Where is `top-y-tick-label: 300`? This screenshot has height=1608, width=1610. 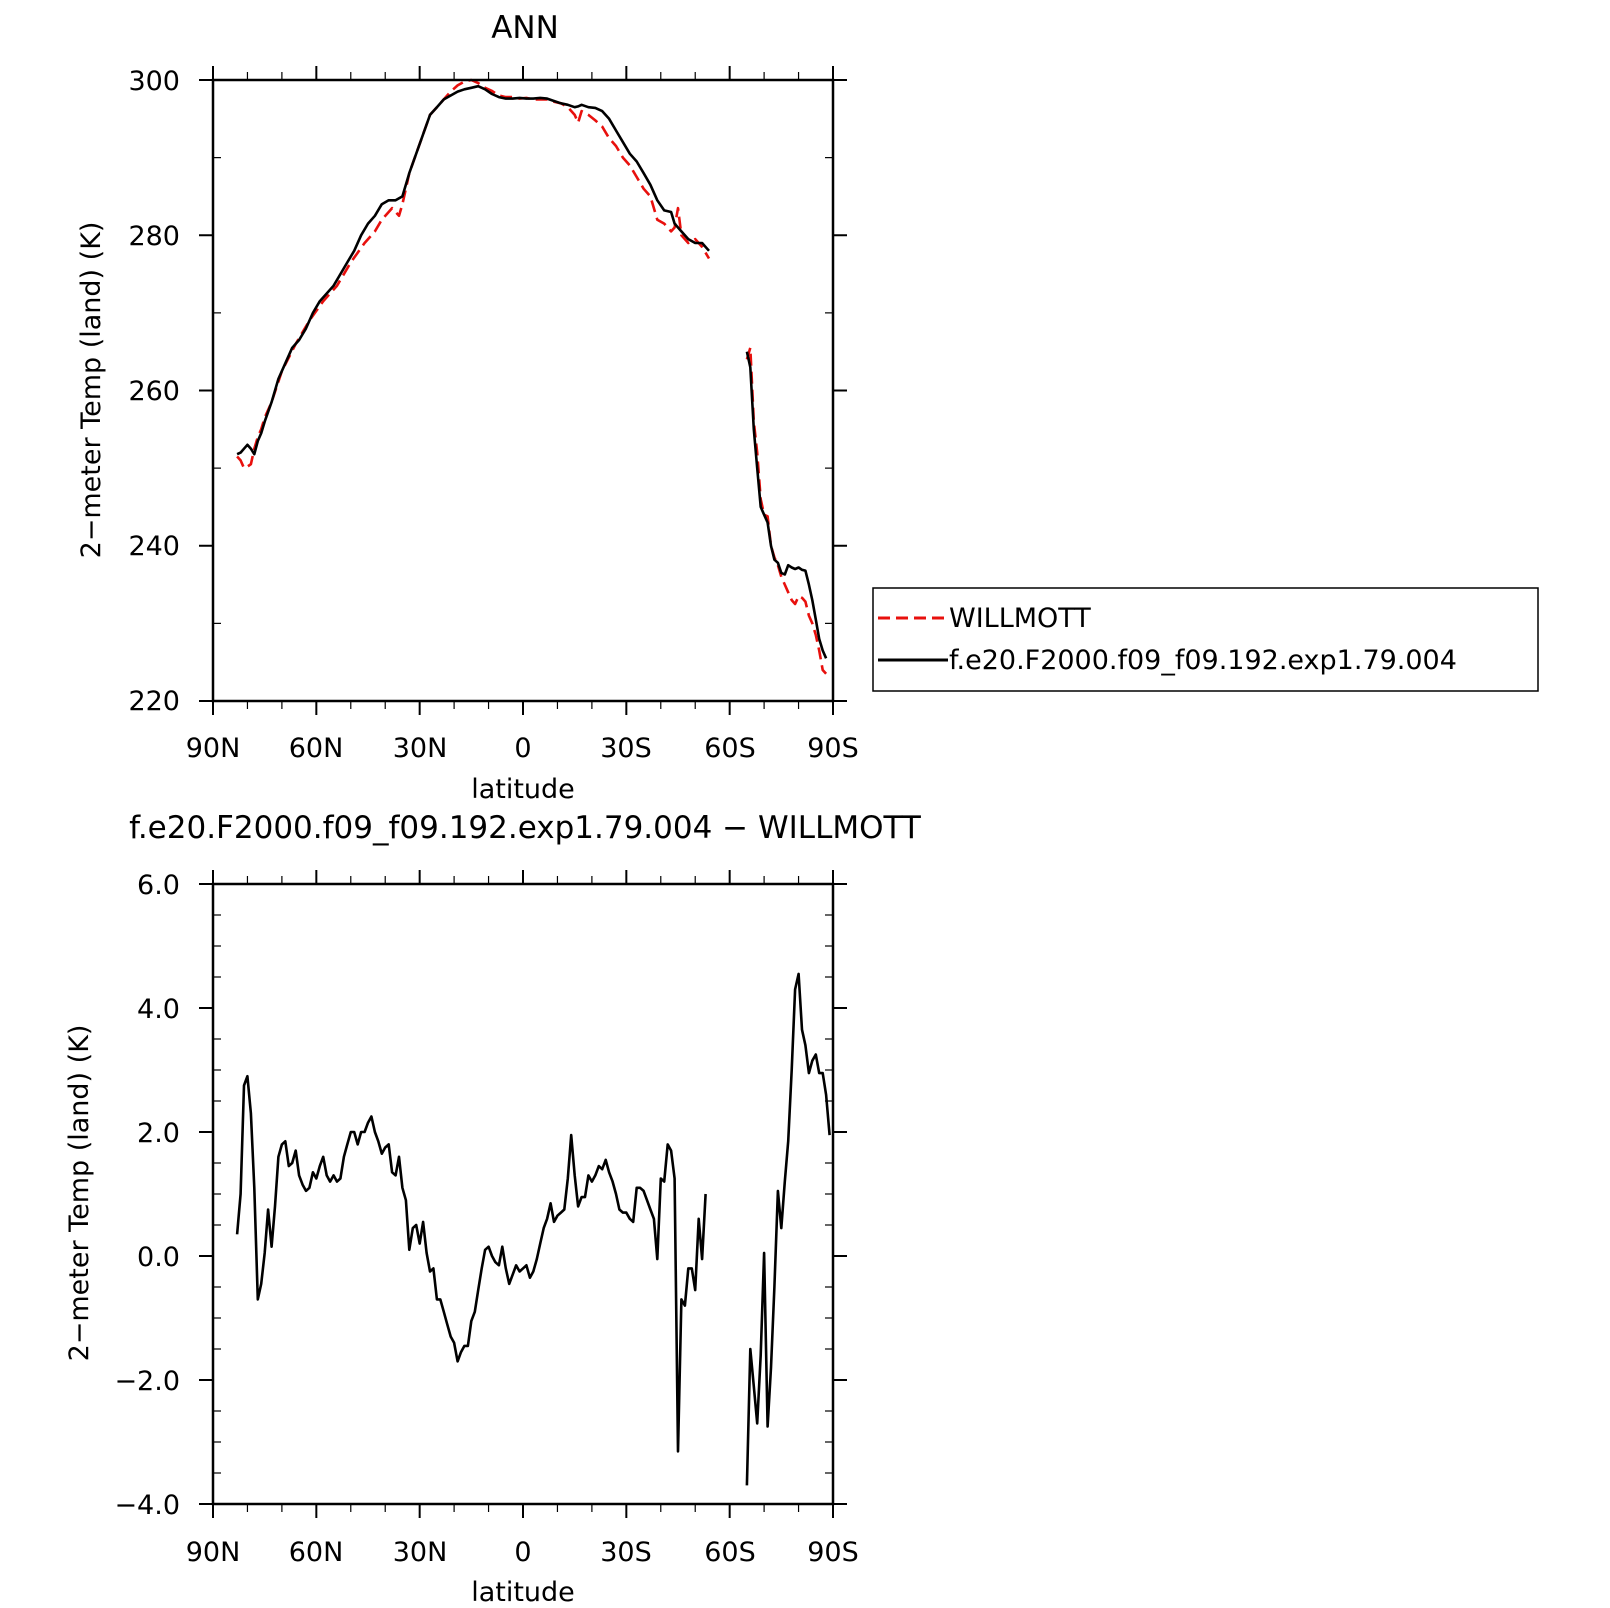
top-y-tick-label: 300 is located at coordinates (154, 81).